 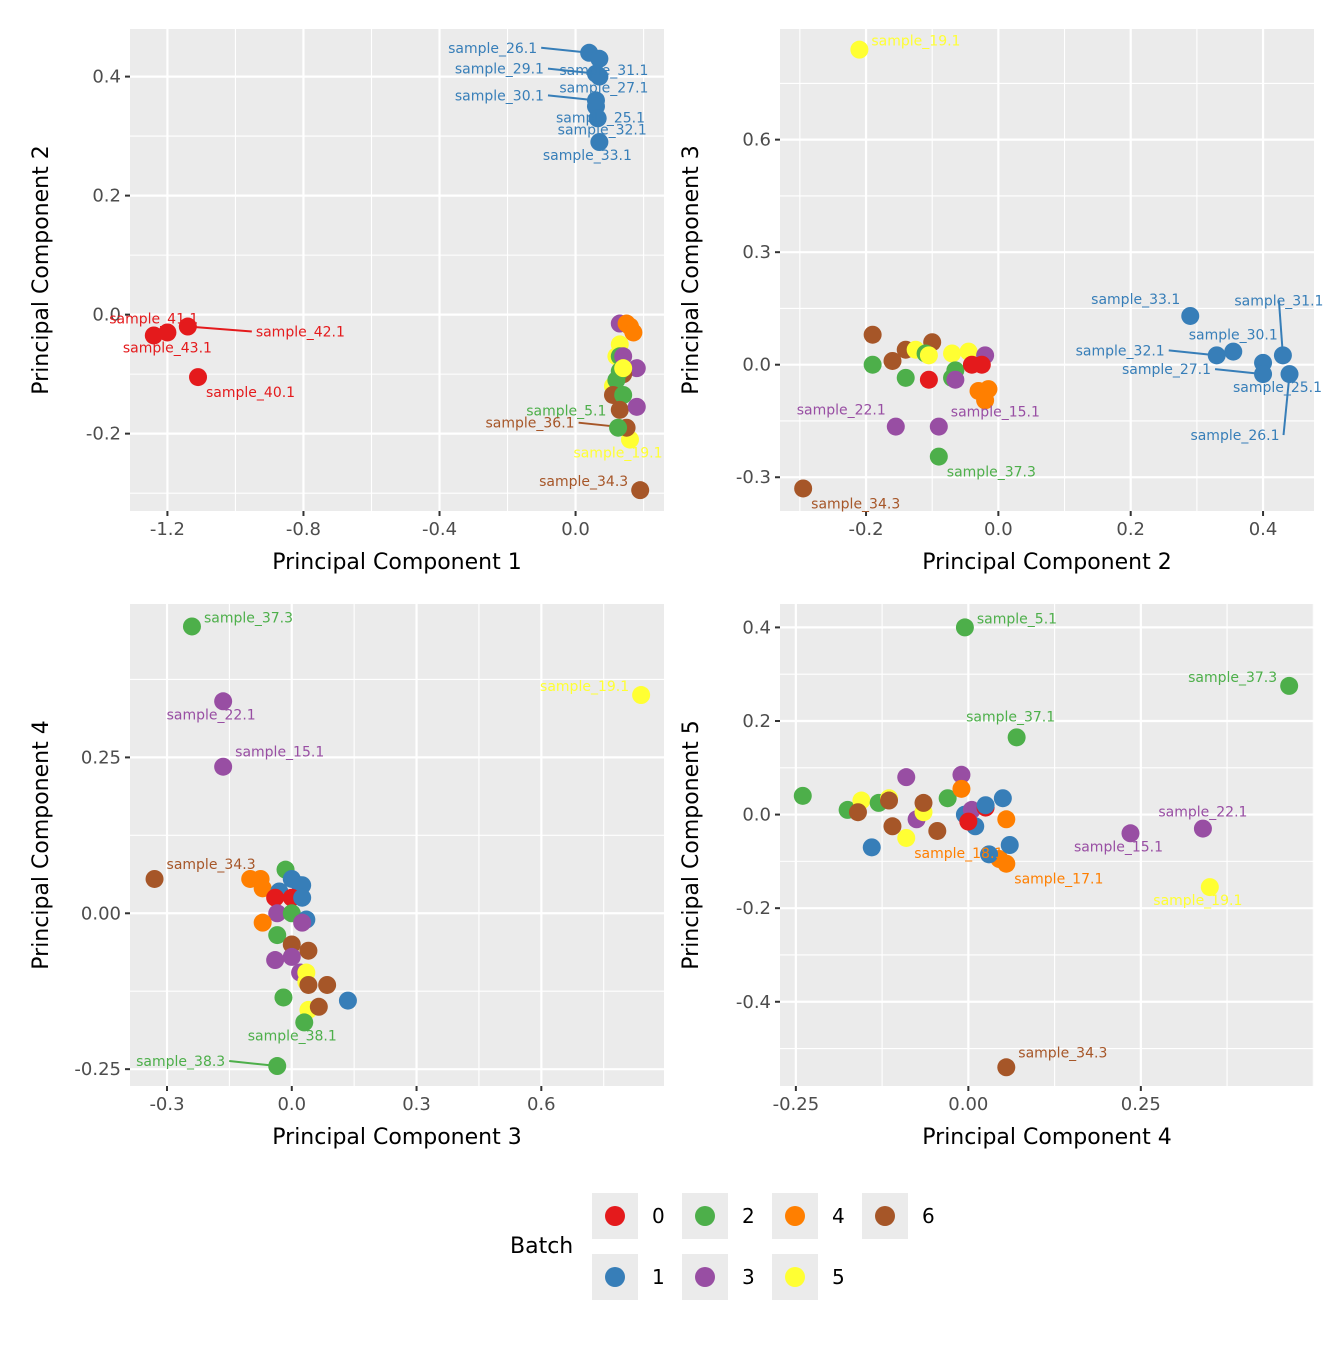 What do you see at coordinates (499, 96) in the screenshot?
I see `point-label: sample_30.1` at bounding box center [499, 96].